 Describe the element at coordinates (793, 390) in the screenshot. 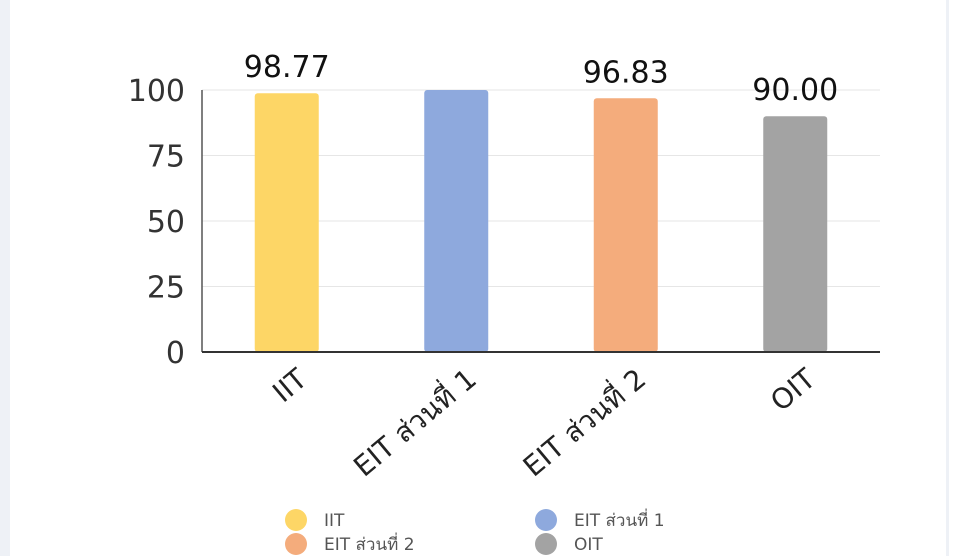

I see `x-tick-label: OIT` at that location.